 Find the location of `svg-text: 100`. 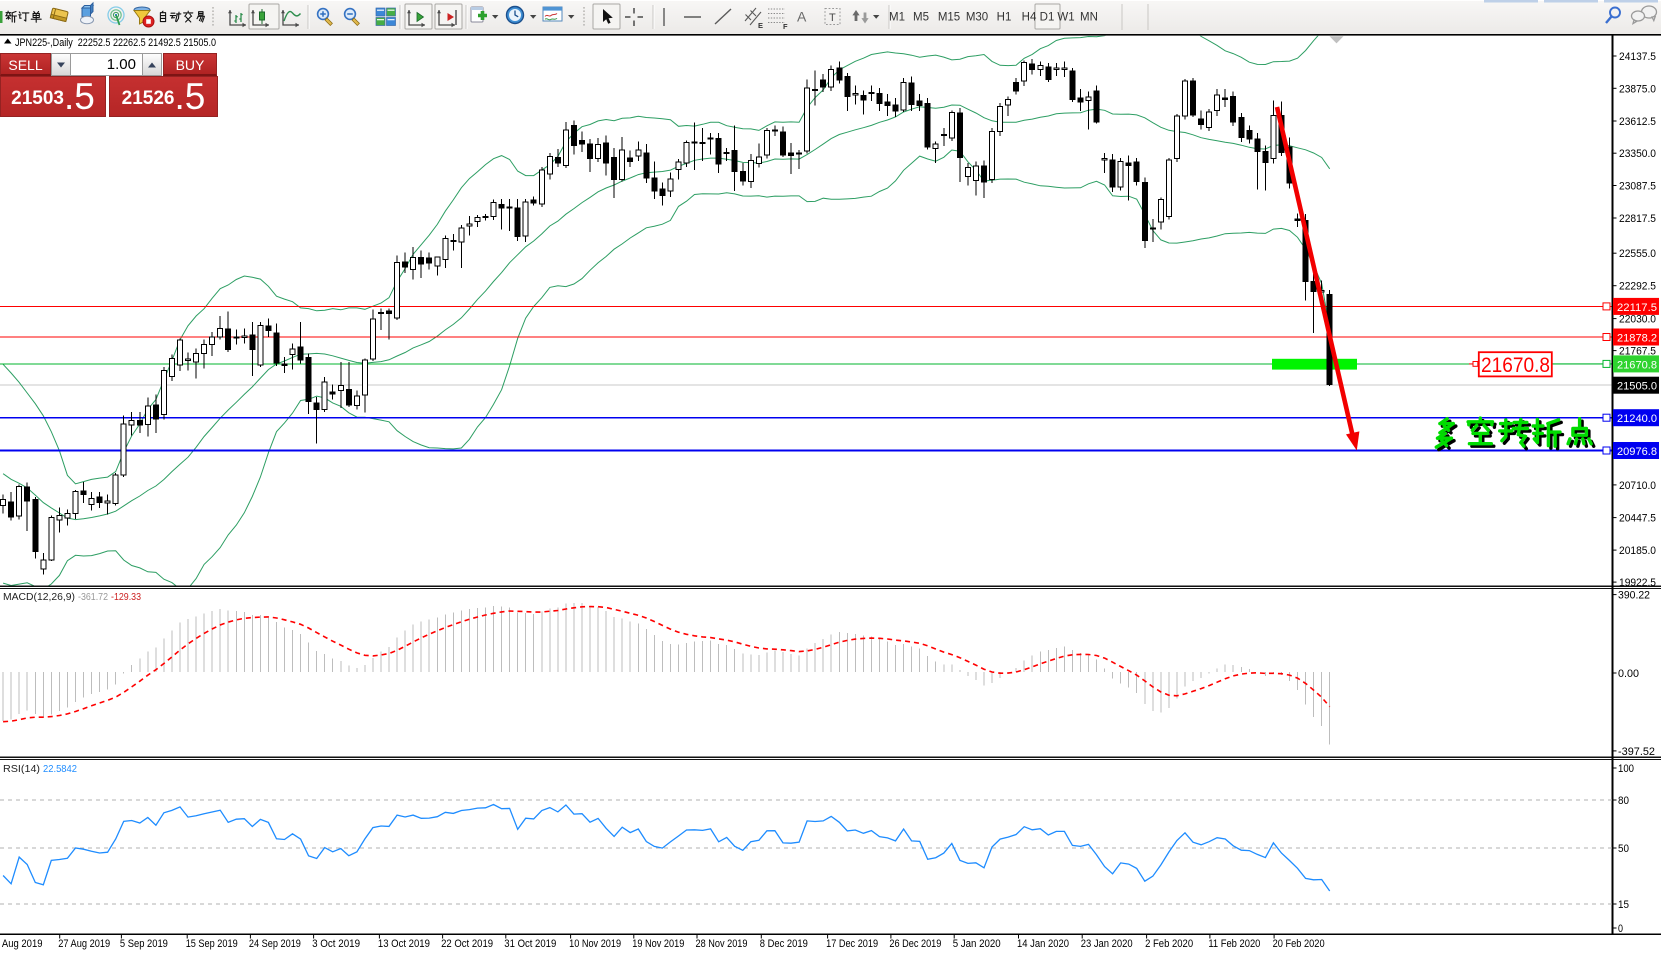

svg-text: 100 is located at coordinates (1626, 769).